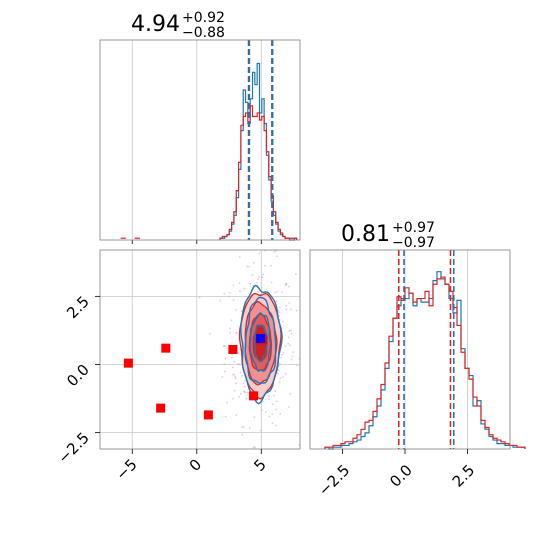 This screenshot has width=550, height=550. Describe the element at coordinates (413, 243) in the screenshot. I see `hist2-title-minus: −0.97` at that location.